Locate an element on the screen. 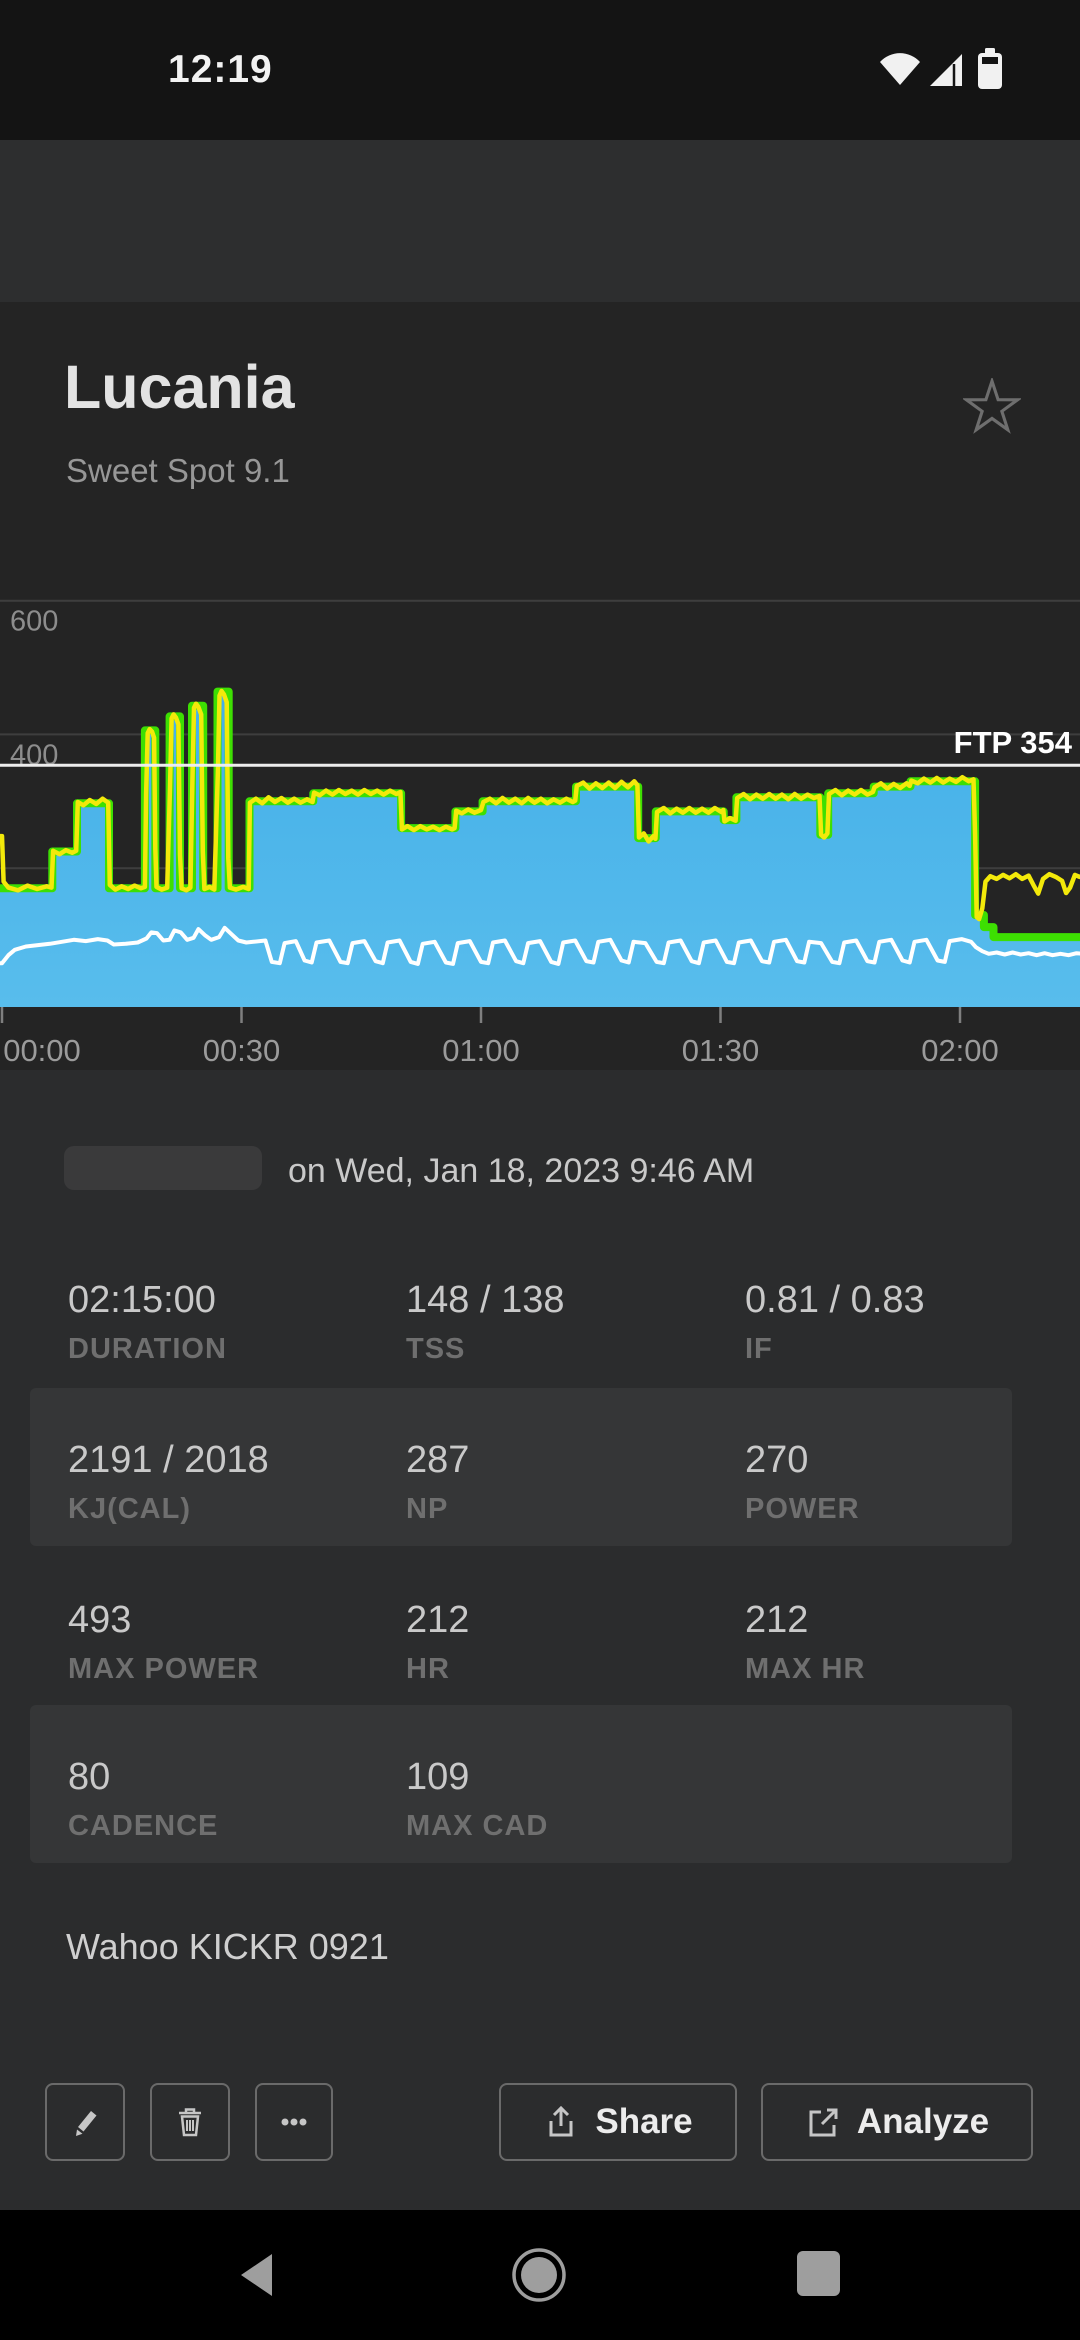 The width and height of the screenshot is (1080, 2340). share-button: Share is located at coordinates (618, 2122).